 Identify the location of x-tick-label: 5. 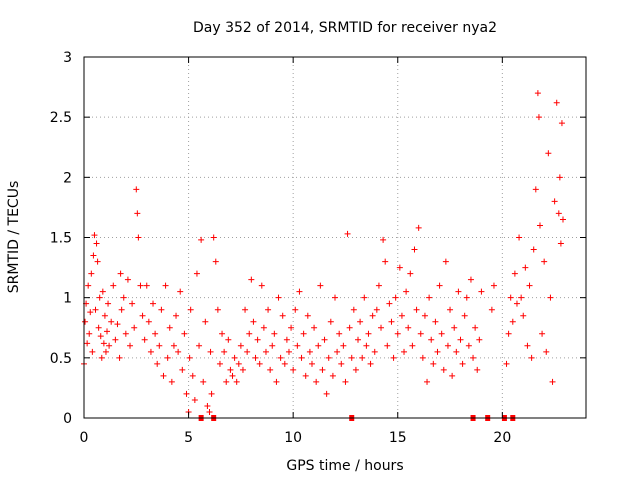
(188, 438).